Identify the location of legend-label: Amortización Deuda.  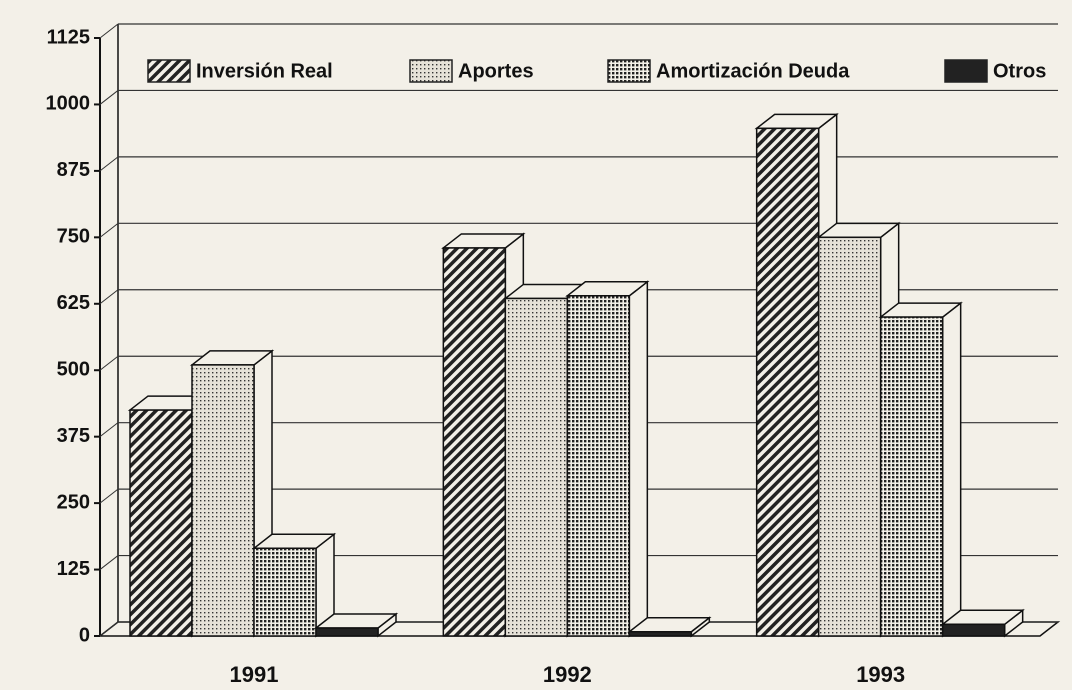
(753, 71).